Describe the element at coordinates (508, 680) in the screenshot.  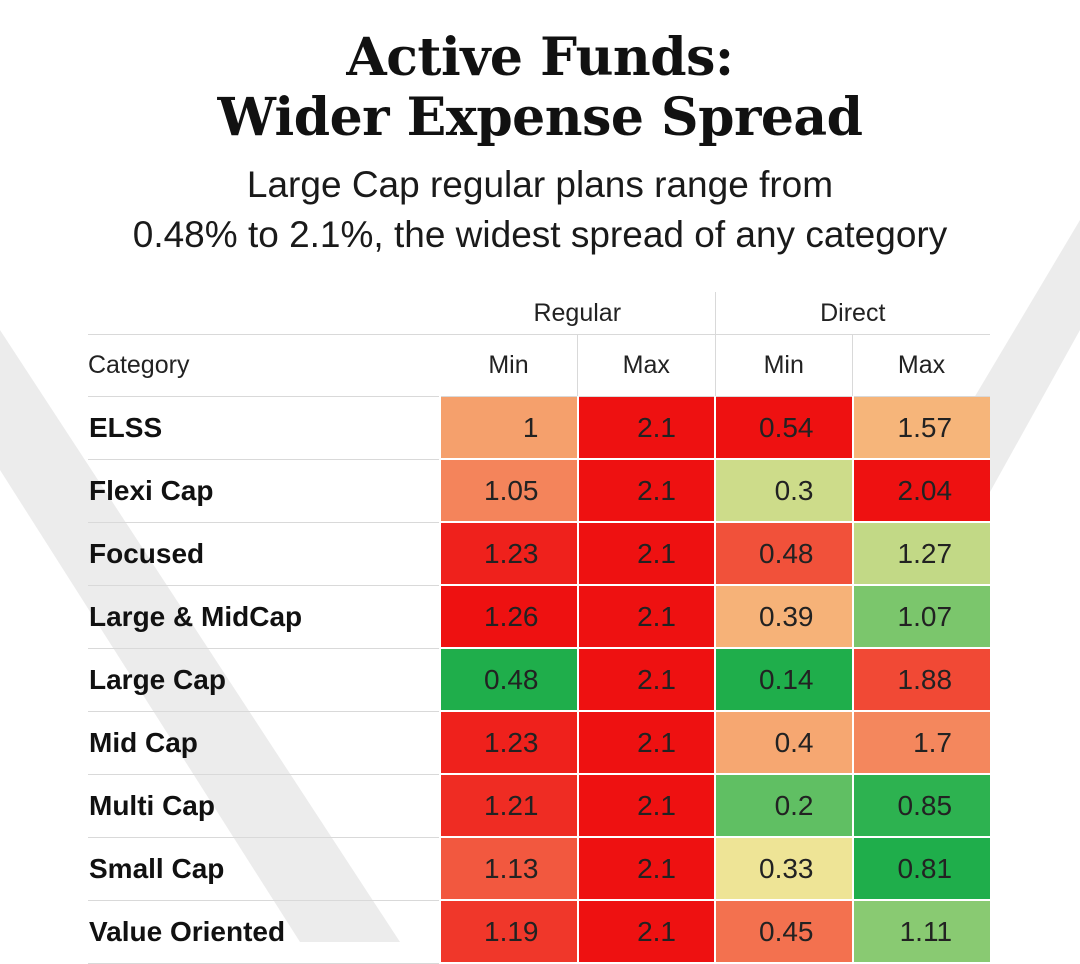
I see `heat-cell-regular-min: 0.48` at that location.